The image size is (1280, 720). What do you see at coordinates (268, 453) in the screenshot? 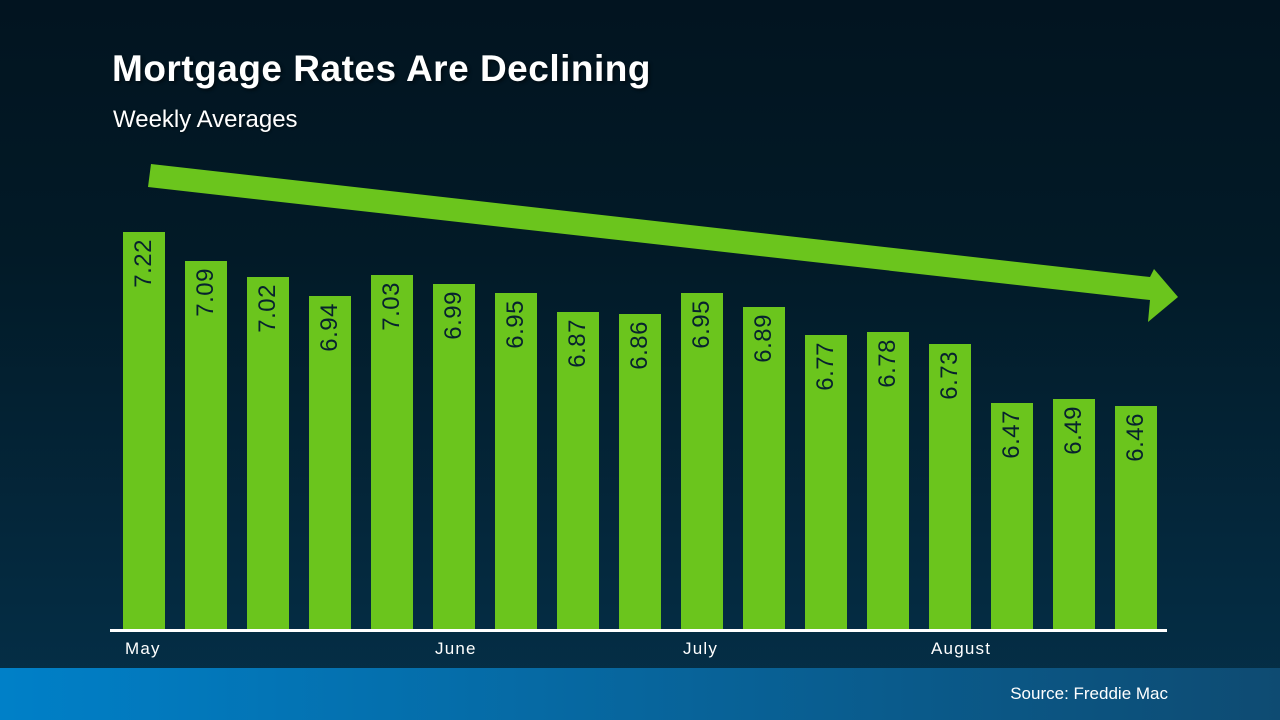
I see `bar: 7.02` at bounding box center [268, 453].